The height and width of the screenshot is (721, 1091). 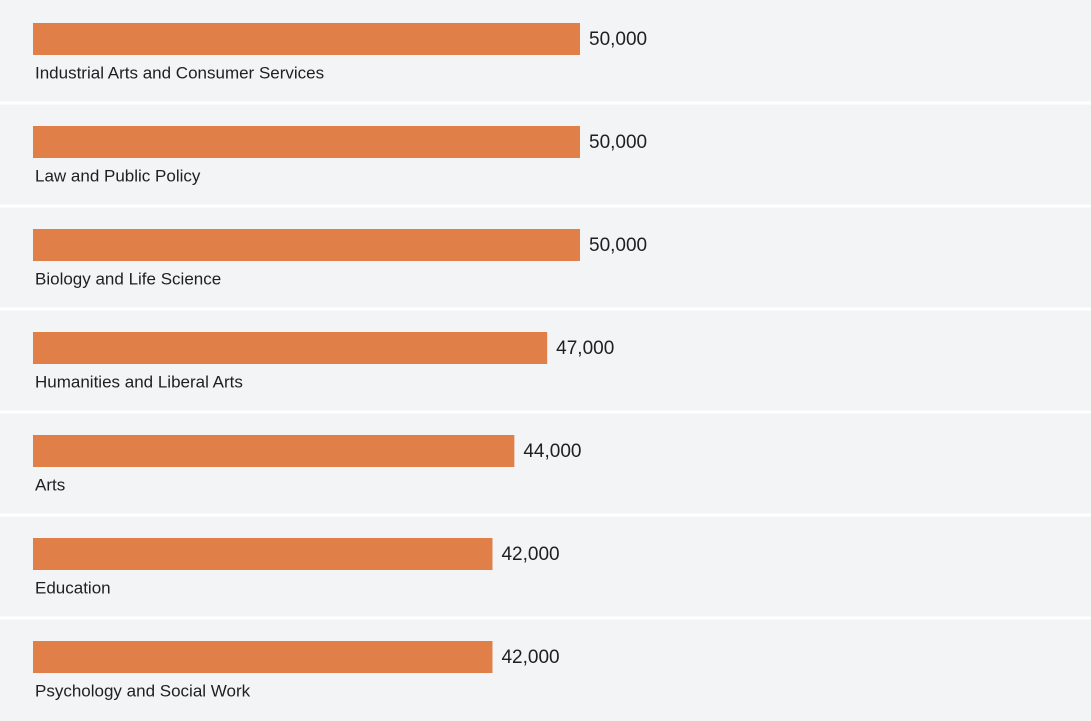 What do you see at coordinates (552, 451) in the screenshot?
I see `value-label: 44,000` at bounding box center [552, 451].